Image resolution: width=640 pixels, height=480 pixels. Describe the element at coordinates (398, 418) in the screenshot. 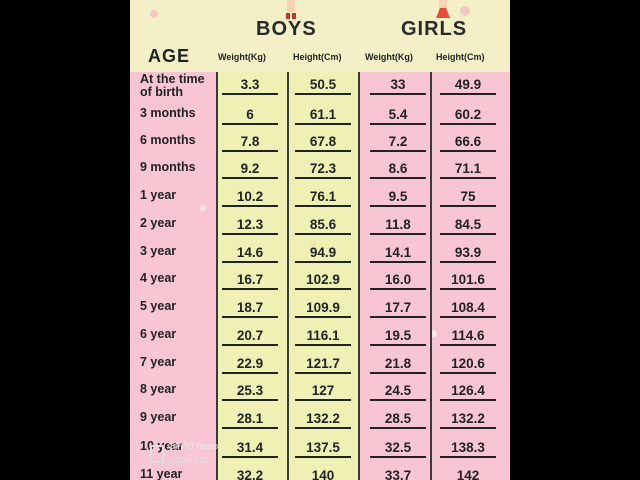

I see `value-text: 28.5` at that location.